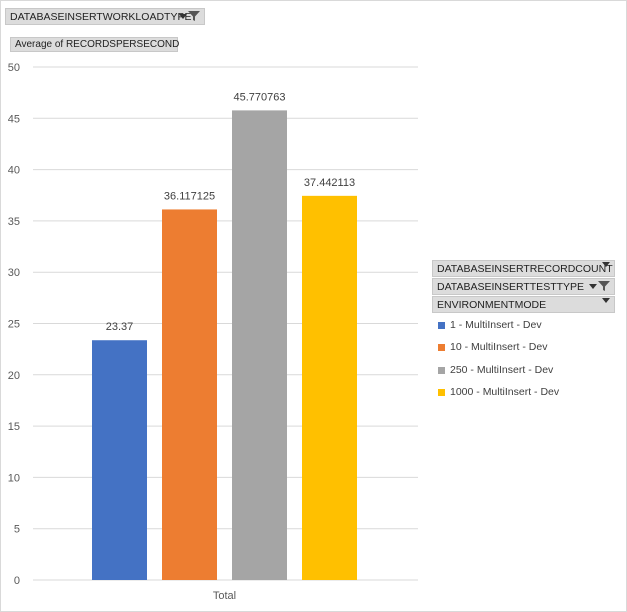 The height and width of the screenshot is (612, 627). I want to click on test-type-field-button: DATABASEINSERTTESTTYPE, so click(523, 286).